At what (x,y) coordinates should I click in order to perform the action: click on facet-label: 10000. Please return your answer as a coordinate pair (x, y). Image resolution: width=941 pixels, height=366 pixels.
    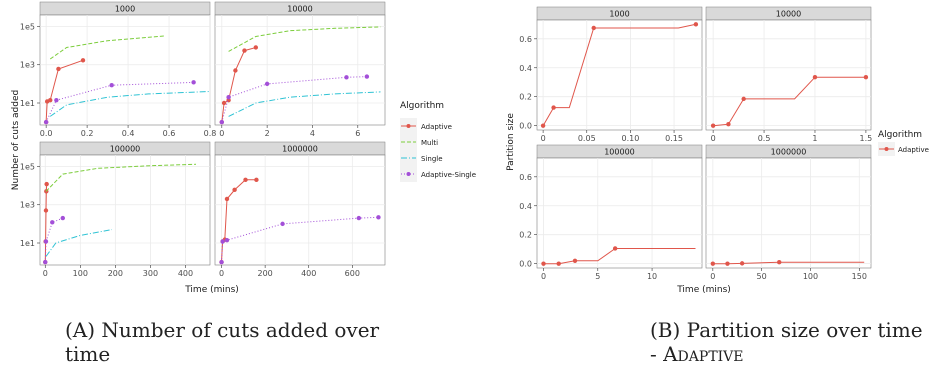
    Looking at the image, I should click on (788, 14).